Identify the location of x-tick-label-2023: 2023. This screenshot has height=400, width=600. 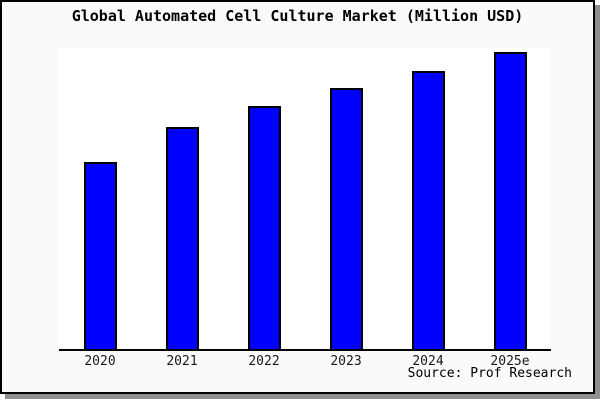
(346, 361).